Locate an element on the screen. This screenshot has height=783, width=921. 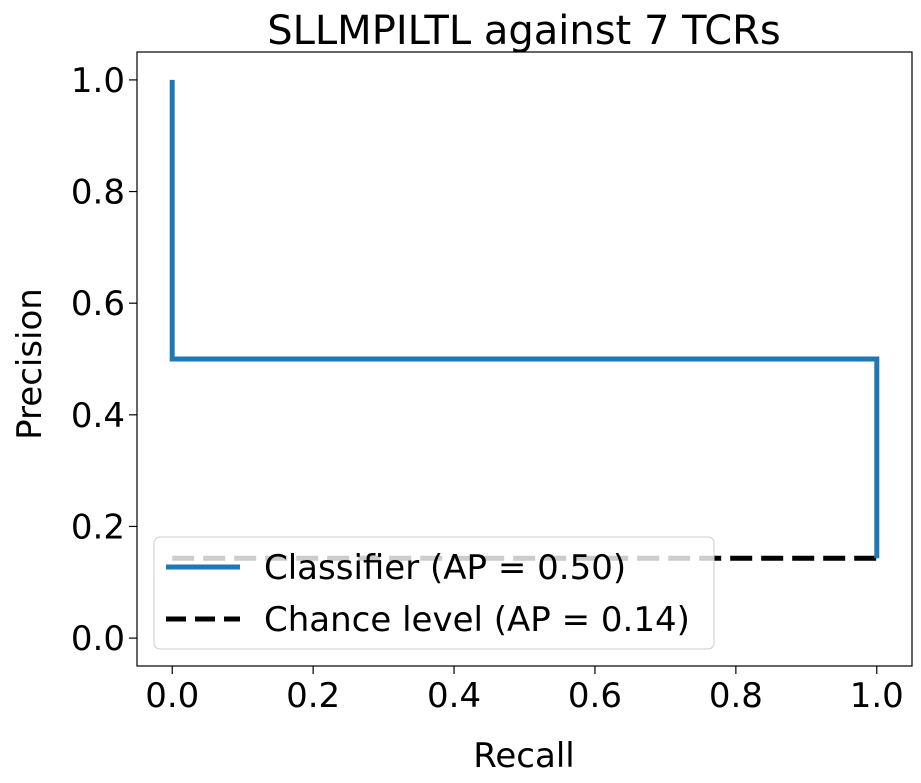
legend-box is located at coordinates (434, 593).